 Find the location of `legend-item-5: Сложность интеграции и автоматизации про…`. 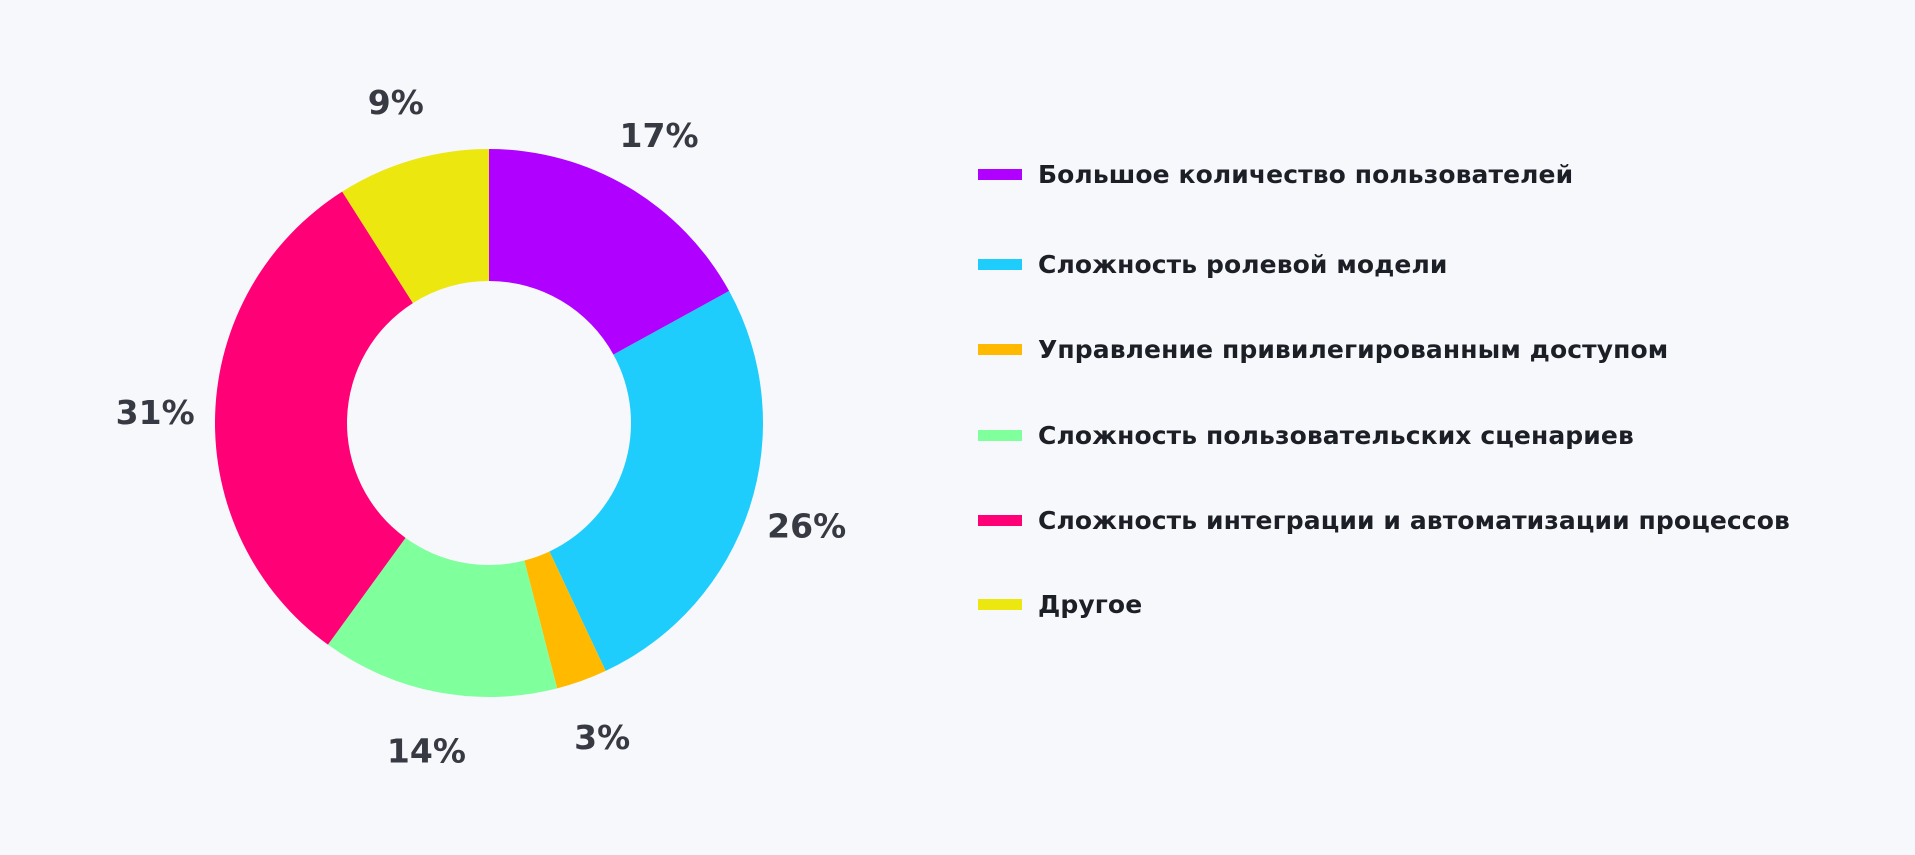

legend-item-5: Сложность интеграции и автоматизации про… is located at coordinates (1384, 520).